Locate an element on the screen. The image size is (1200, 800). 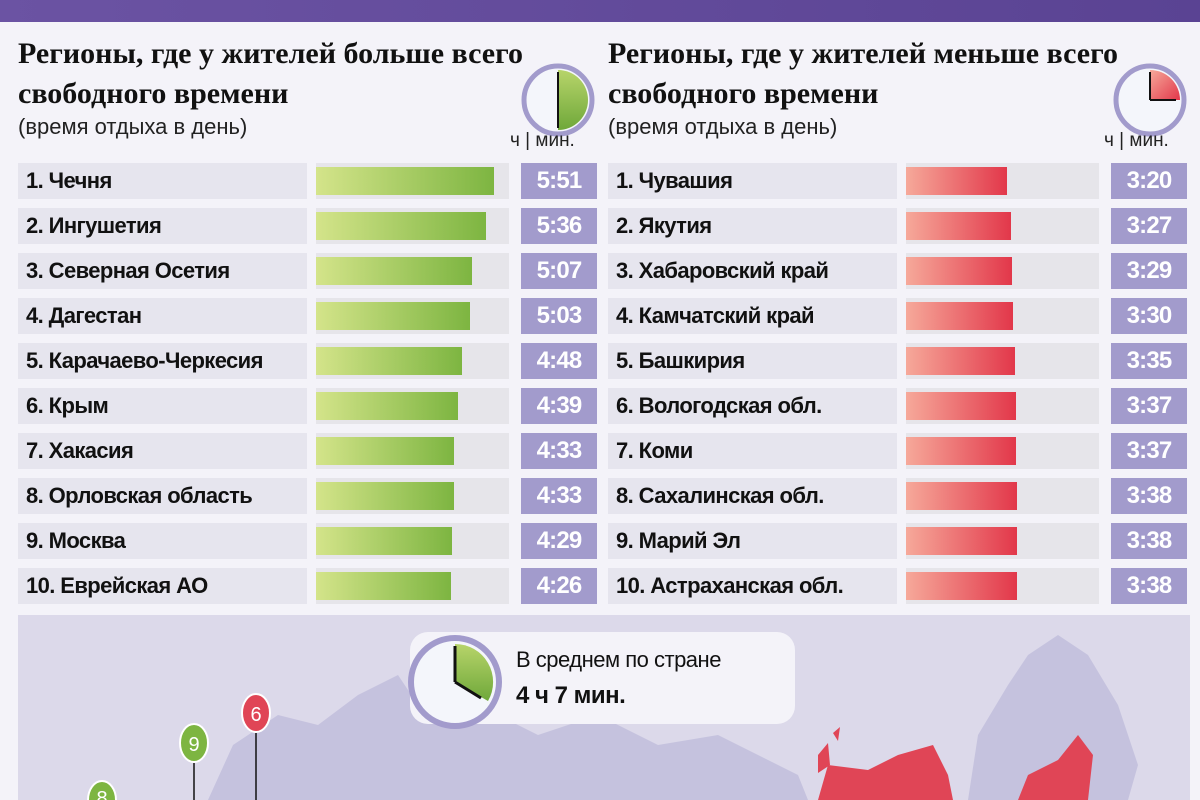
category-label: 2. Ингушетия is located at coordinates (162, 226).